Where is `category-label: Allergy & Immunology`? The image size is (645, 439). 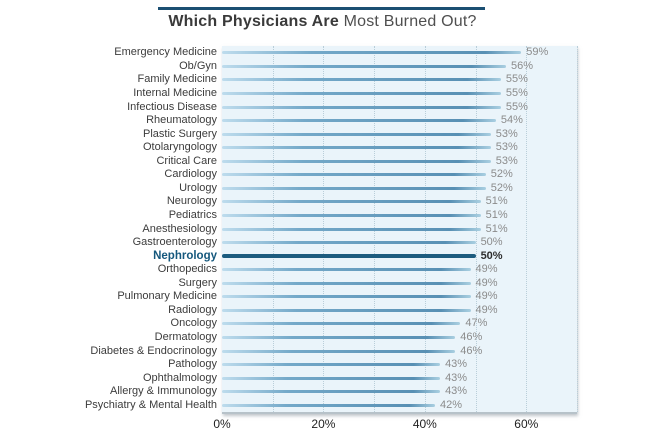
category-label: Allergy & Immunology is located at coordinates (163, 391).